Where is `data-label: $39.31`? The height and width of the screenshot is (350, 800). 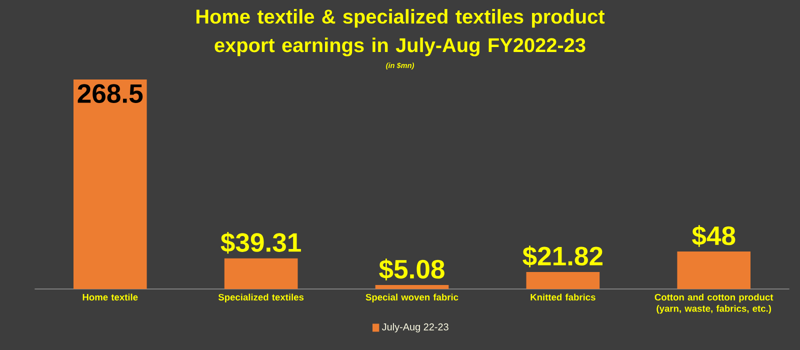 data-label: $39.31 is located at coordinates (260, 243).